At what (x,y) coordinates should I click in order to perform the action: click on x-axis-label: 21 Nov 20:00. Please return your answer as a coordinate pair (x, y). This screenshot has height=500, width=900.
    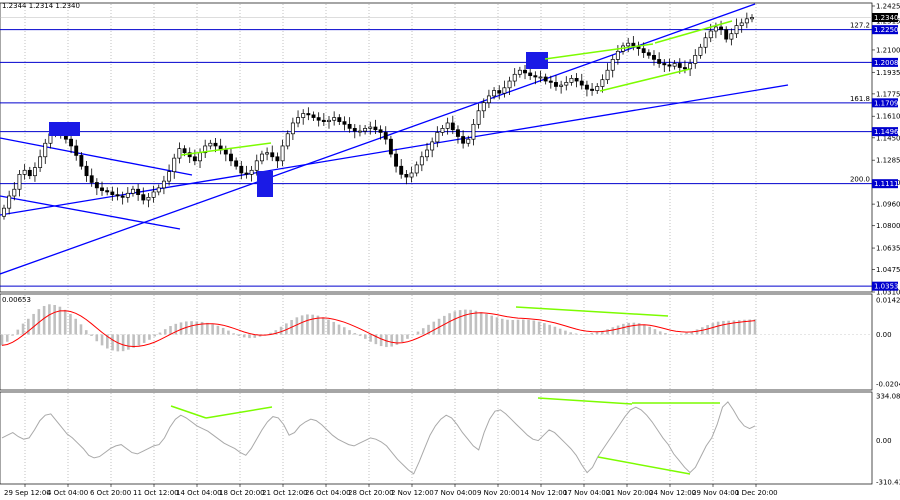
    Looking at the image, I should click on (629, 493).